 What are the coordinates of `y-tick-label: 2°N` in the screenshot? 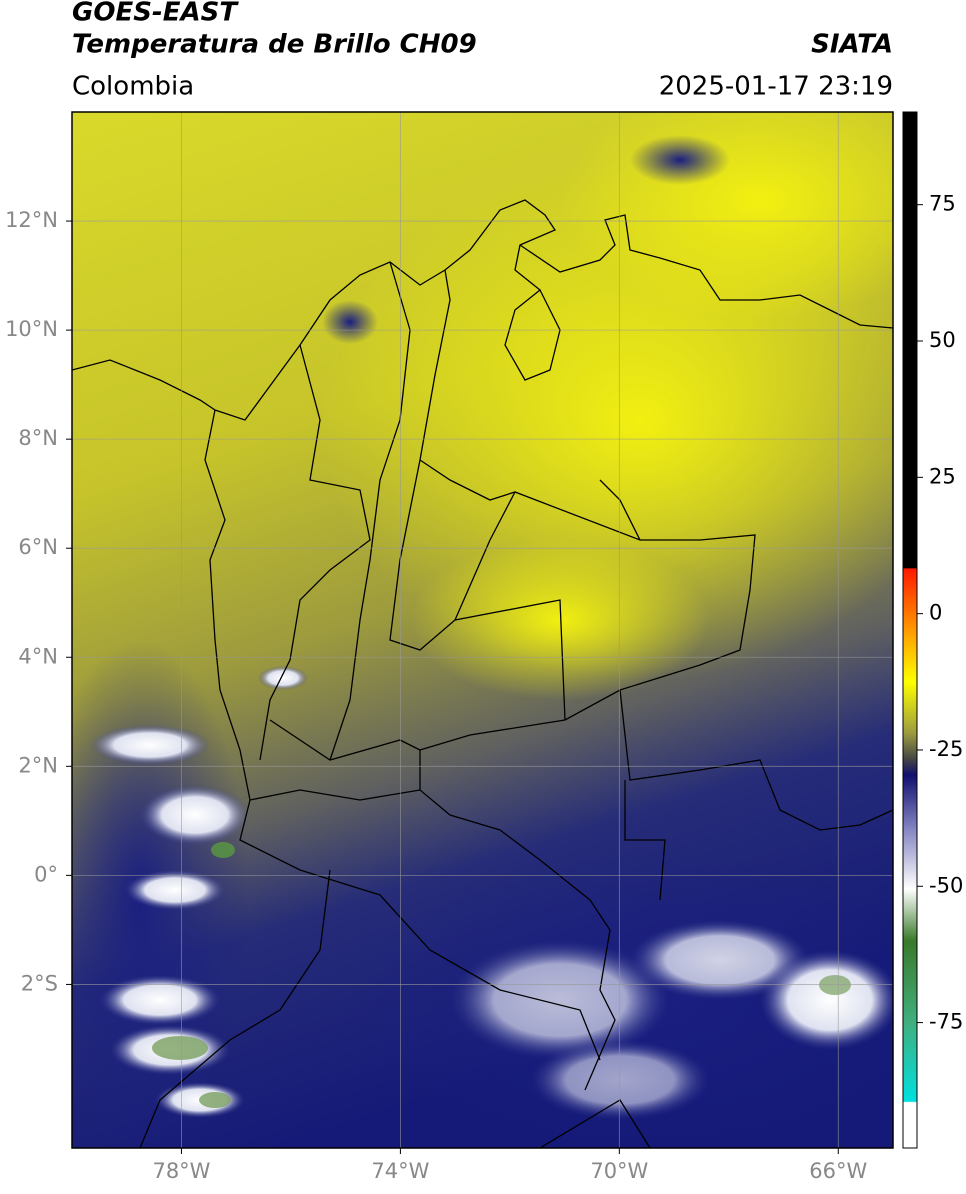 It's located at (38, 765).